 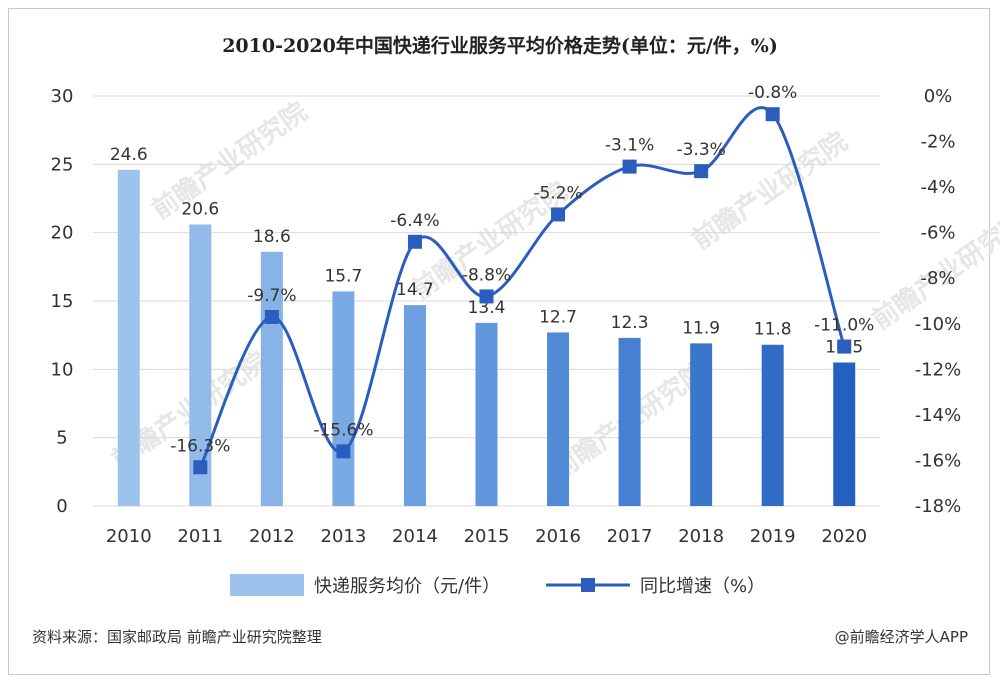 I want to click on line-value-label: -6.4%, so click(x=414, y=221).